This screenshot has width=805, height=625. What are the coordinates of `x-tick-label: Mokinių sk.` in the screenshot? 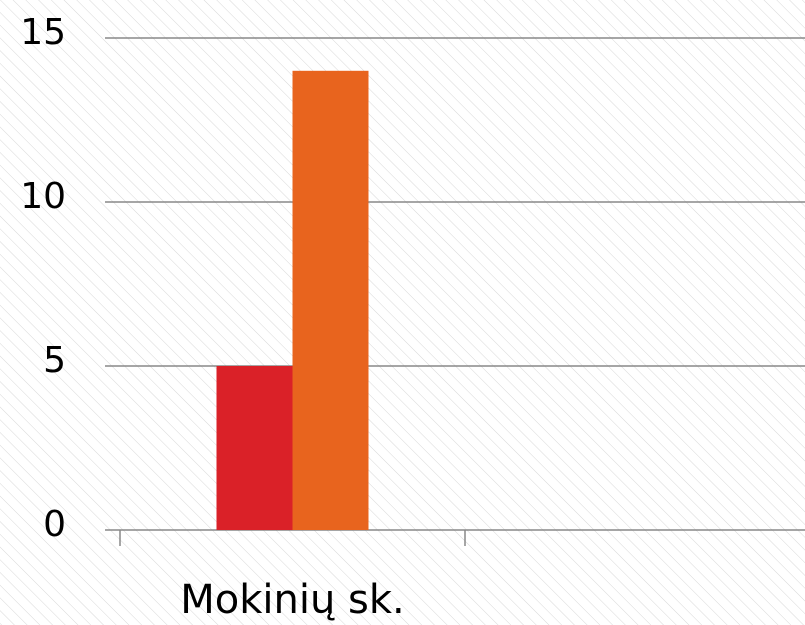 It's located at (292, 600).